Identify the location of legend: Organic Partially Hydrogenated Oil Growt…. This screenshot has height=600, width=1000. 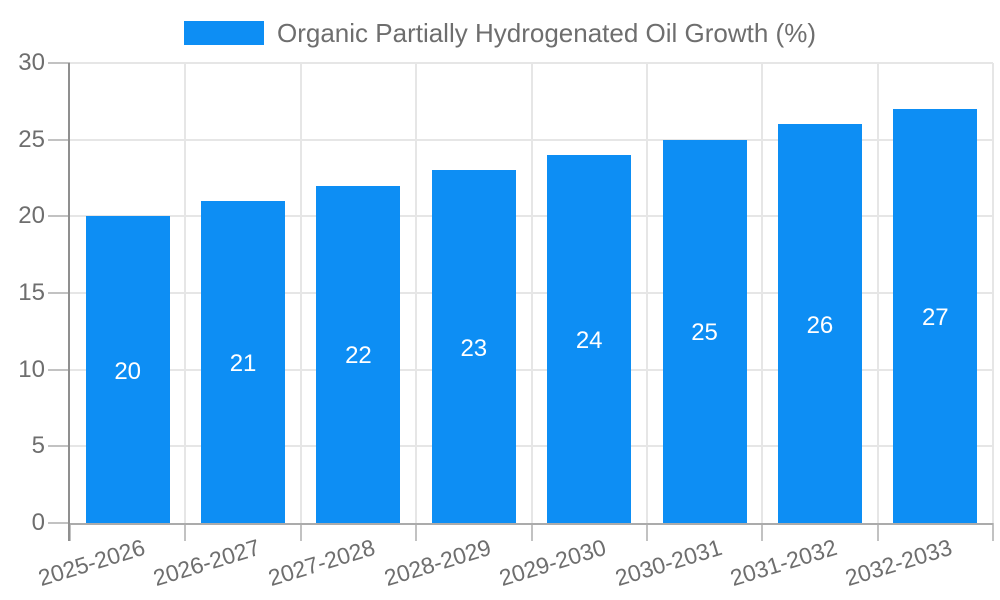
(500, 33).